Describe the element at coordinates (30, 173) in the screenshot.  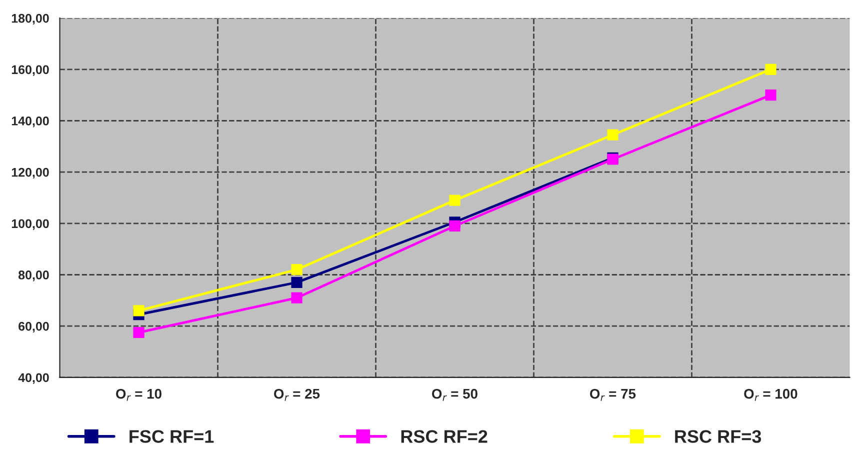
I see `y-tick-label: 120,00` at that location.